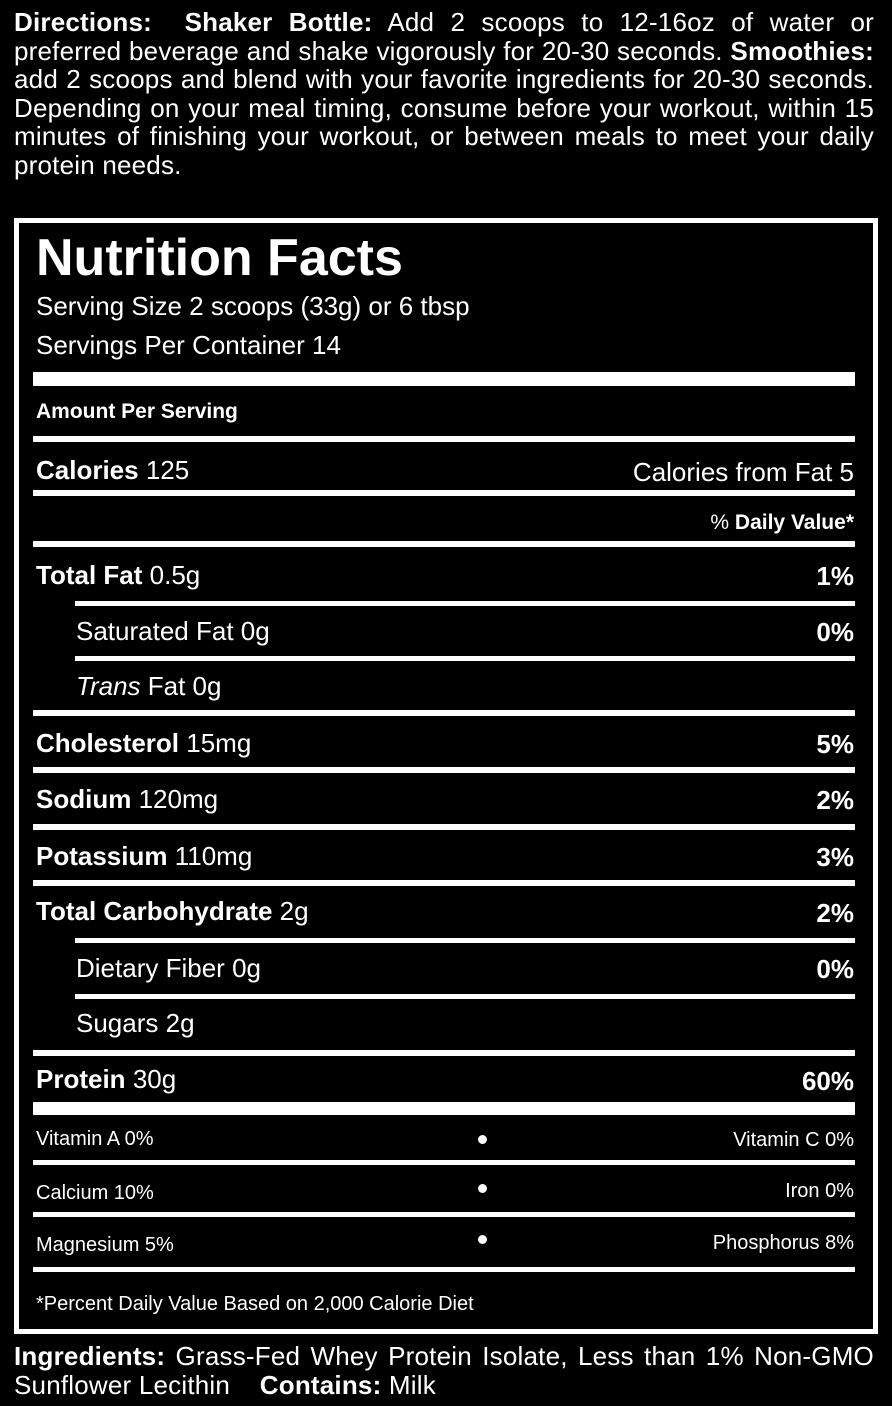  What do you see at coordinates (108, 743) in the screenshot?
I see `nutrient-name: Cholesterol` at bounding box center [108, 743].